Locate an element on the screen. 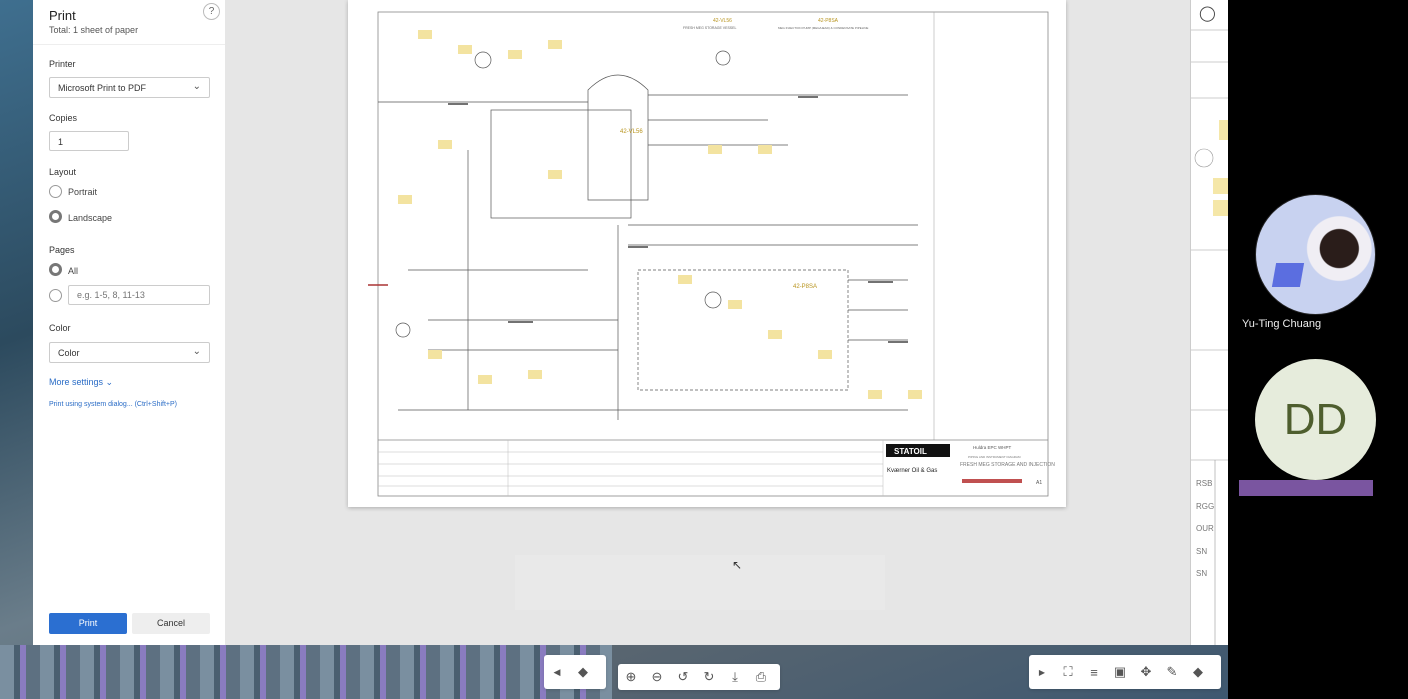 The height and width of the screenshot is (699, 1408). participant-avatar-dd: DD is located at coordinates (1315, 419).